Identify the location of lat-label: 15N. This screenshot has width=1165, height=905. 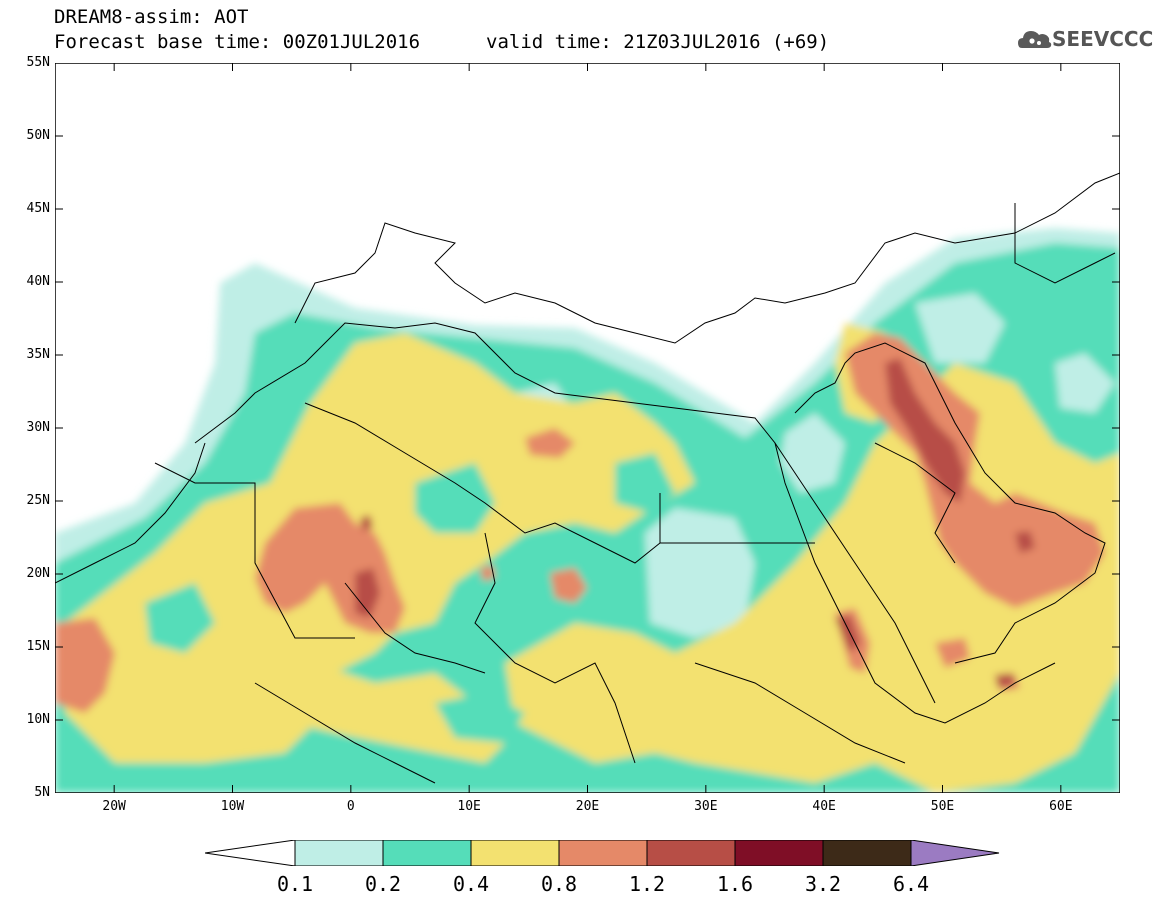
(38, 646).